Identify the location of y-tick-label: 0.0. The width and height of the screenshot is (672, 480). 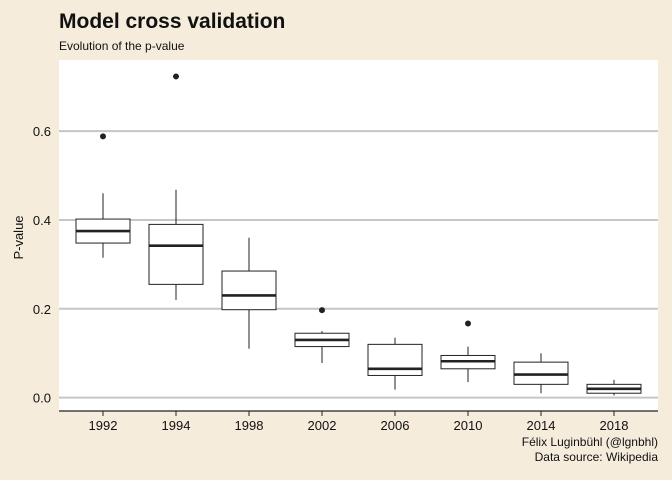
(42, 398).